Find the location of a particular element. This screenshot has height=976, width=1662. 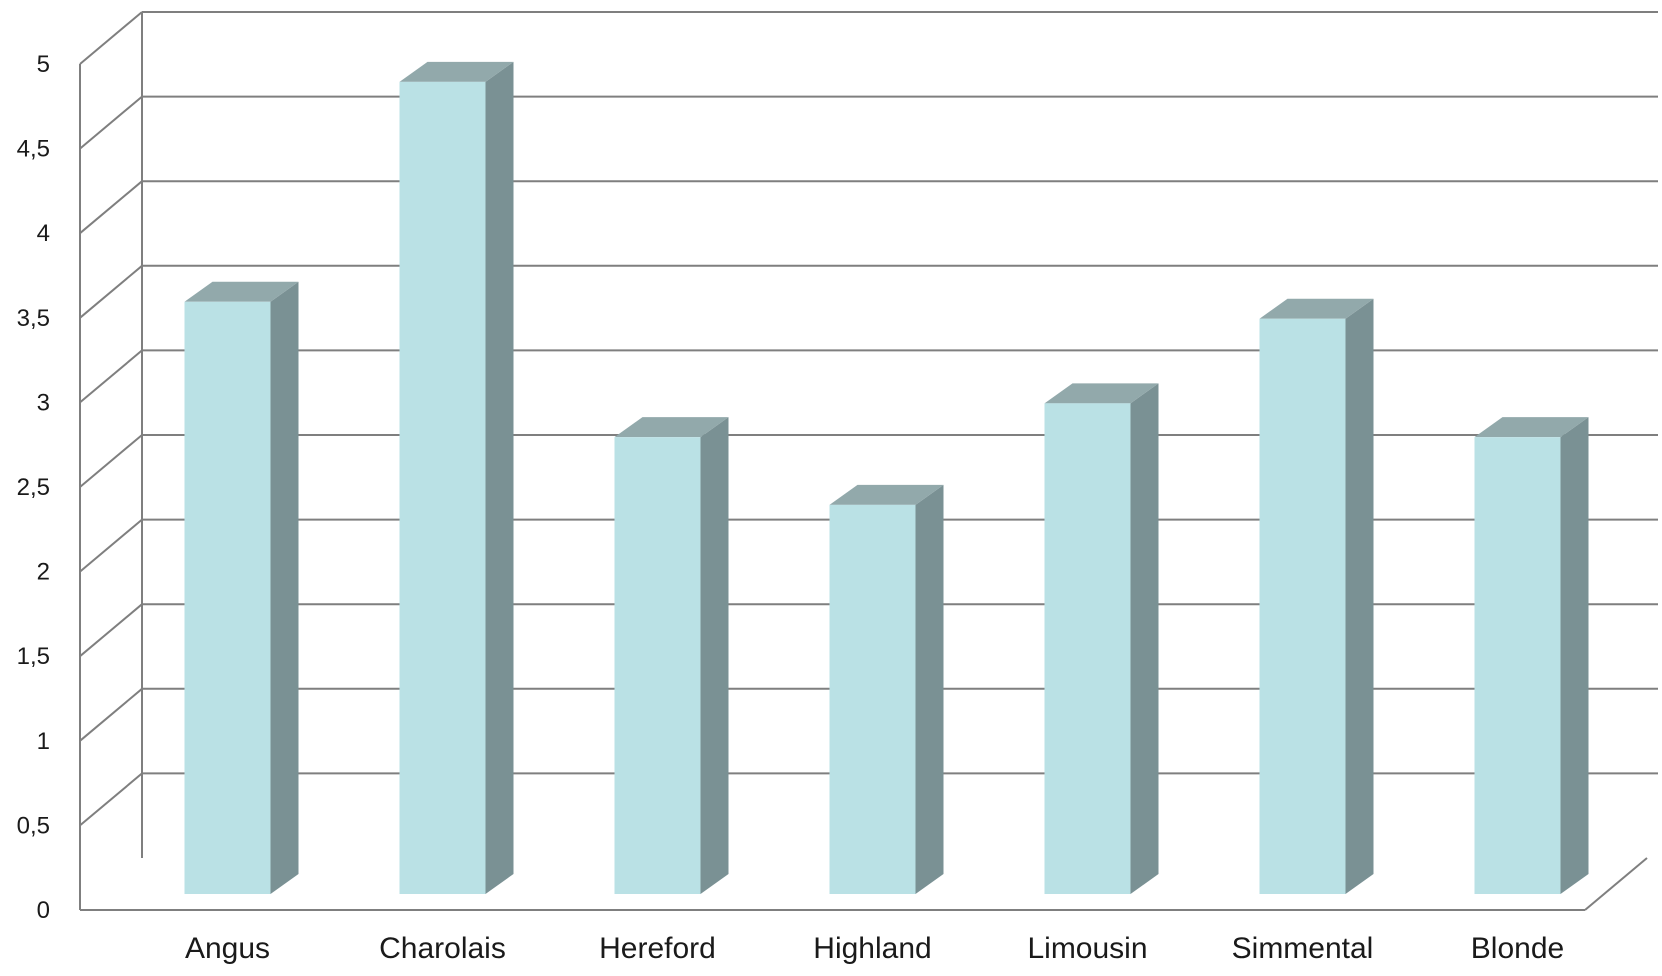

y-tick-label: 2 is located at coordinates (43, 572).